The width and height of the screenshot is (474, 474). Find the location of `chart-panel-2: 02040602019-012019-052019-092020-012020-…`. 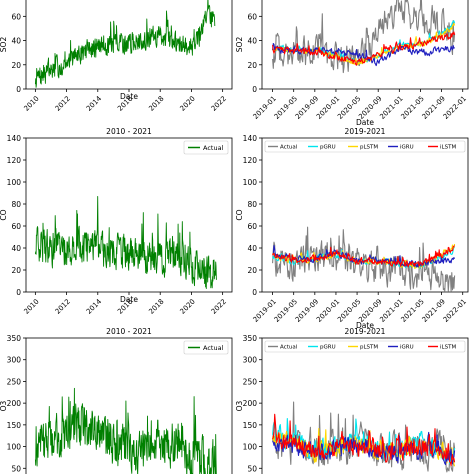

chart-panel-2: 02040602019-012019-052019-092020-012020-… is located at coordinates (351, 63).